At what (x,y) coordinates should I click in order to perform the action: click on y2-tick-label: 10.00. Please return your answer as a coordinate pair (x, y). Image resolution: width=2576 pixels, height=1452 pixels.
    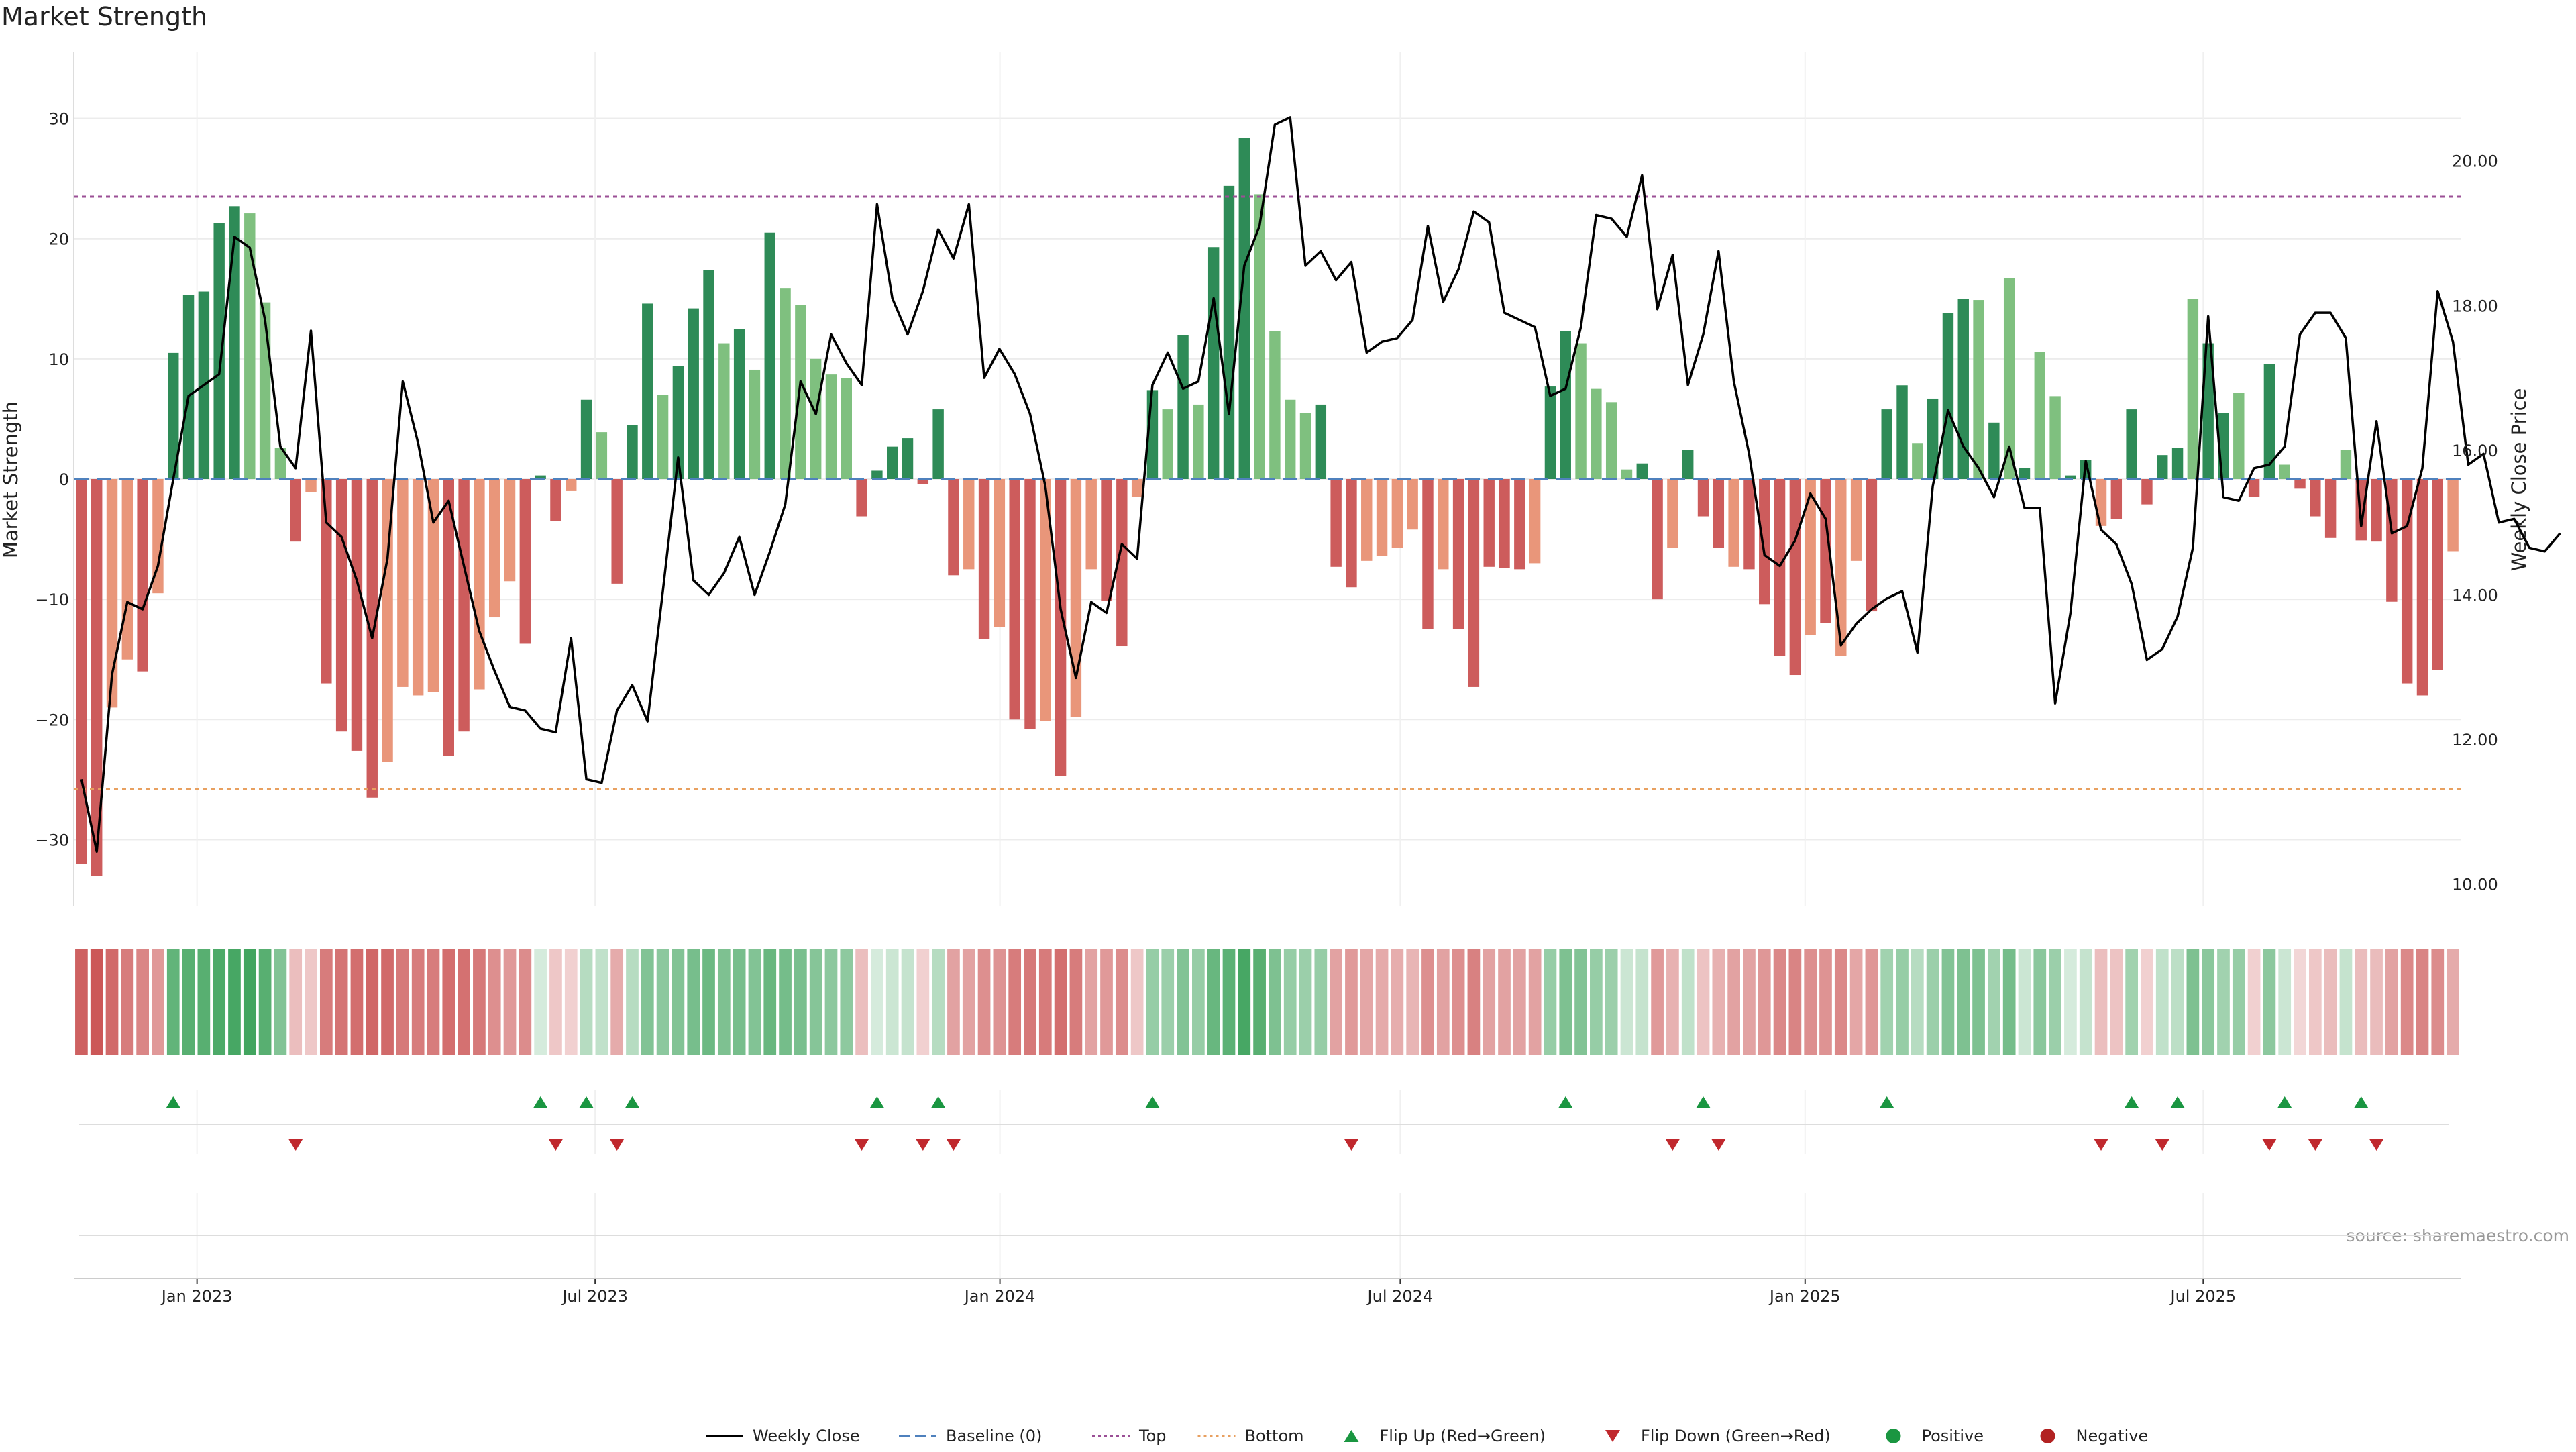
    Looking at the image, I should click on (2475, 885).